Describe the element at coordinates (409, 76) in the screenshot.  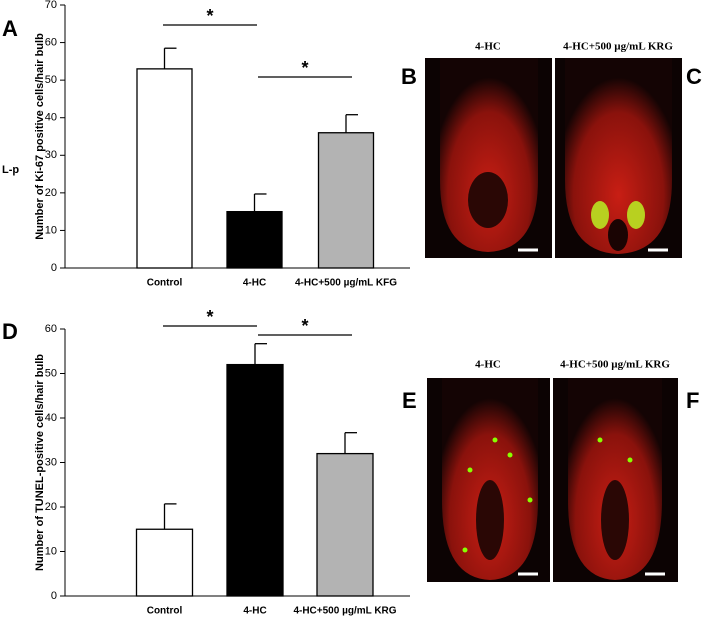
I see `panel-label: B` at that location.